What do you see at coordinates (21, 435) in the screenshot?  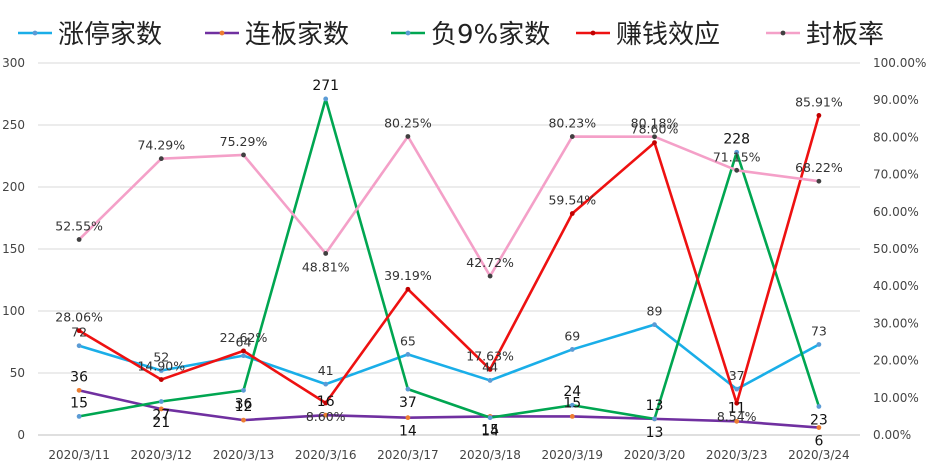 I see `left-tick-label: 0` at bounding box center [21, 435].